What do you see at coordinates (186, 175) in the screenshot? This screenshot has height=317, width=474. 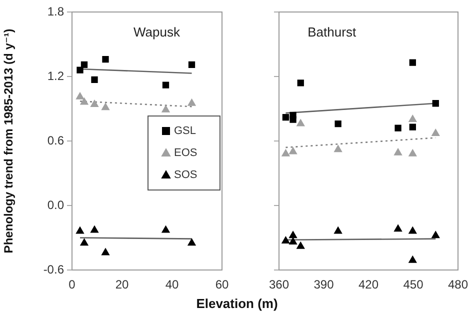 I see `legend-label: SOS` at bounding box center [186, 175].